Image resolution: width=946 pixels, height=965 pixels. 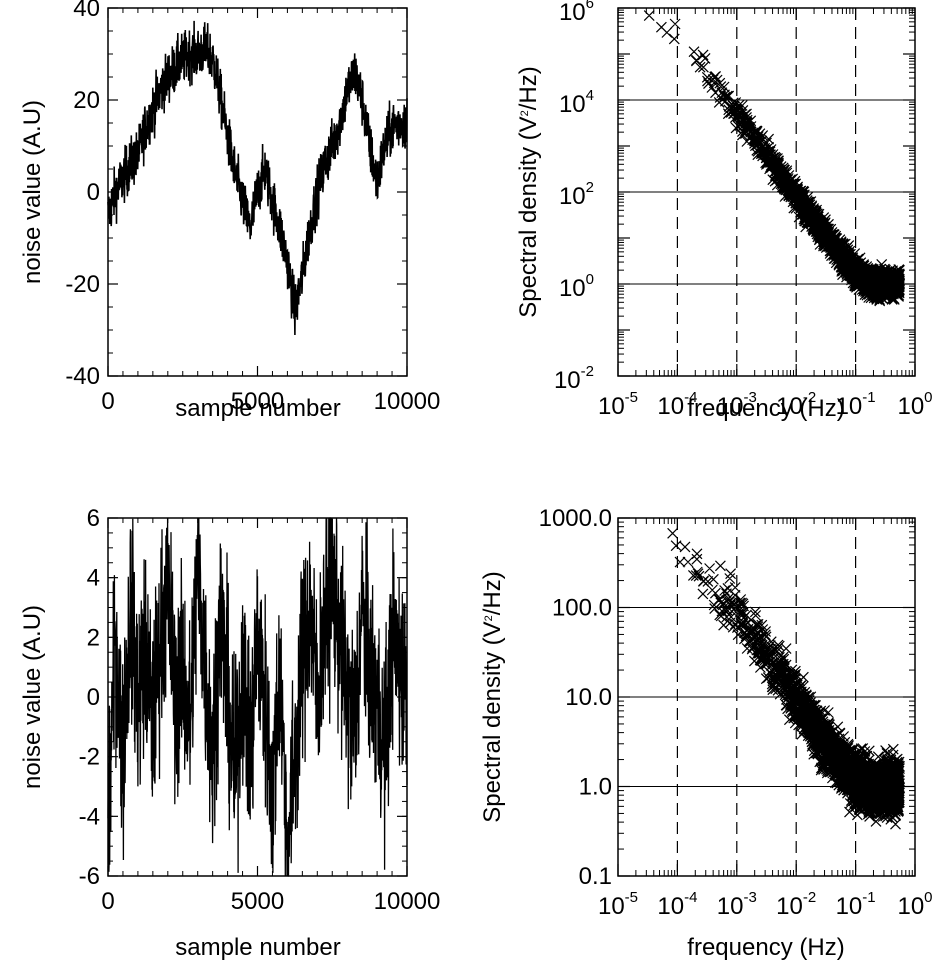 What do you see at coordinates (89, 757) in the screenshot?
I see `y-tick-label: -2` at bounding box center [89, 757].